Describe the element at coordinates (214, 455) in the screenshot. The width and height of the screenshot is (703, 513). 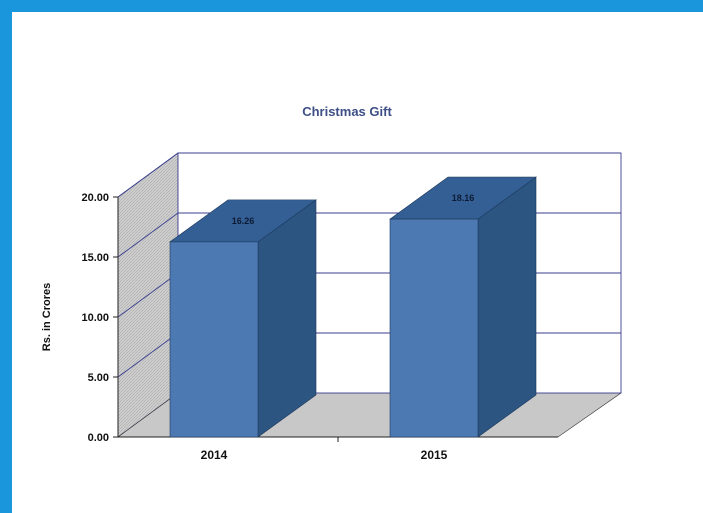
I see `x-category-label: 2014` at that location.